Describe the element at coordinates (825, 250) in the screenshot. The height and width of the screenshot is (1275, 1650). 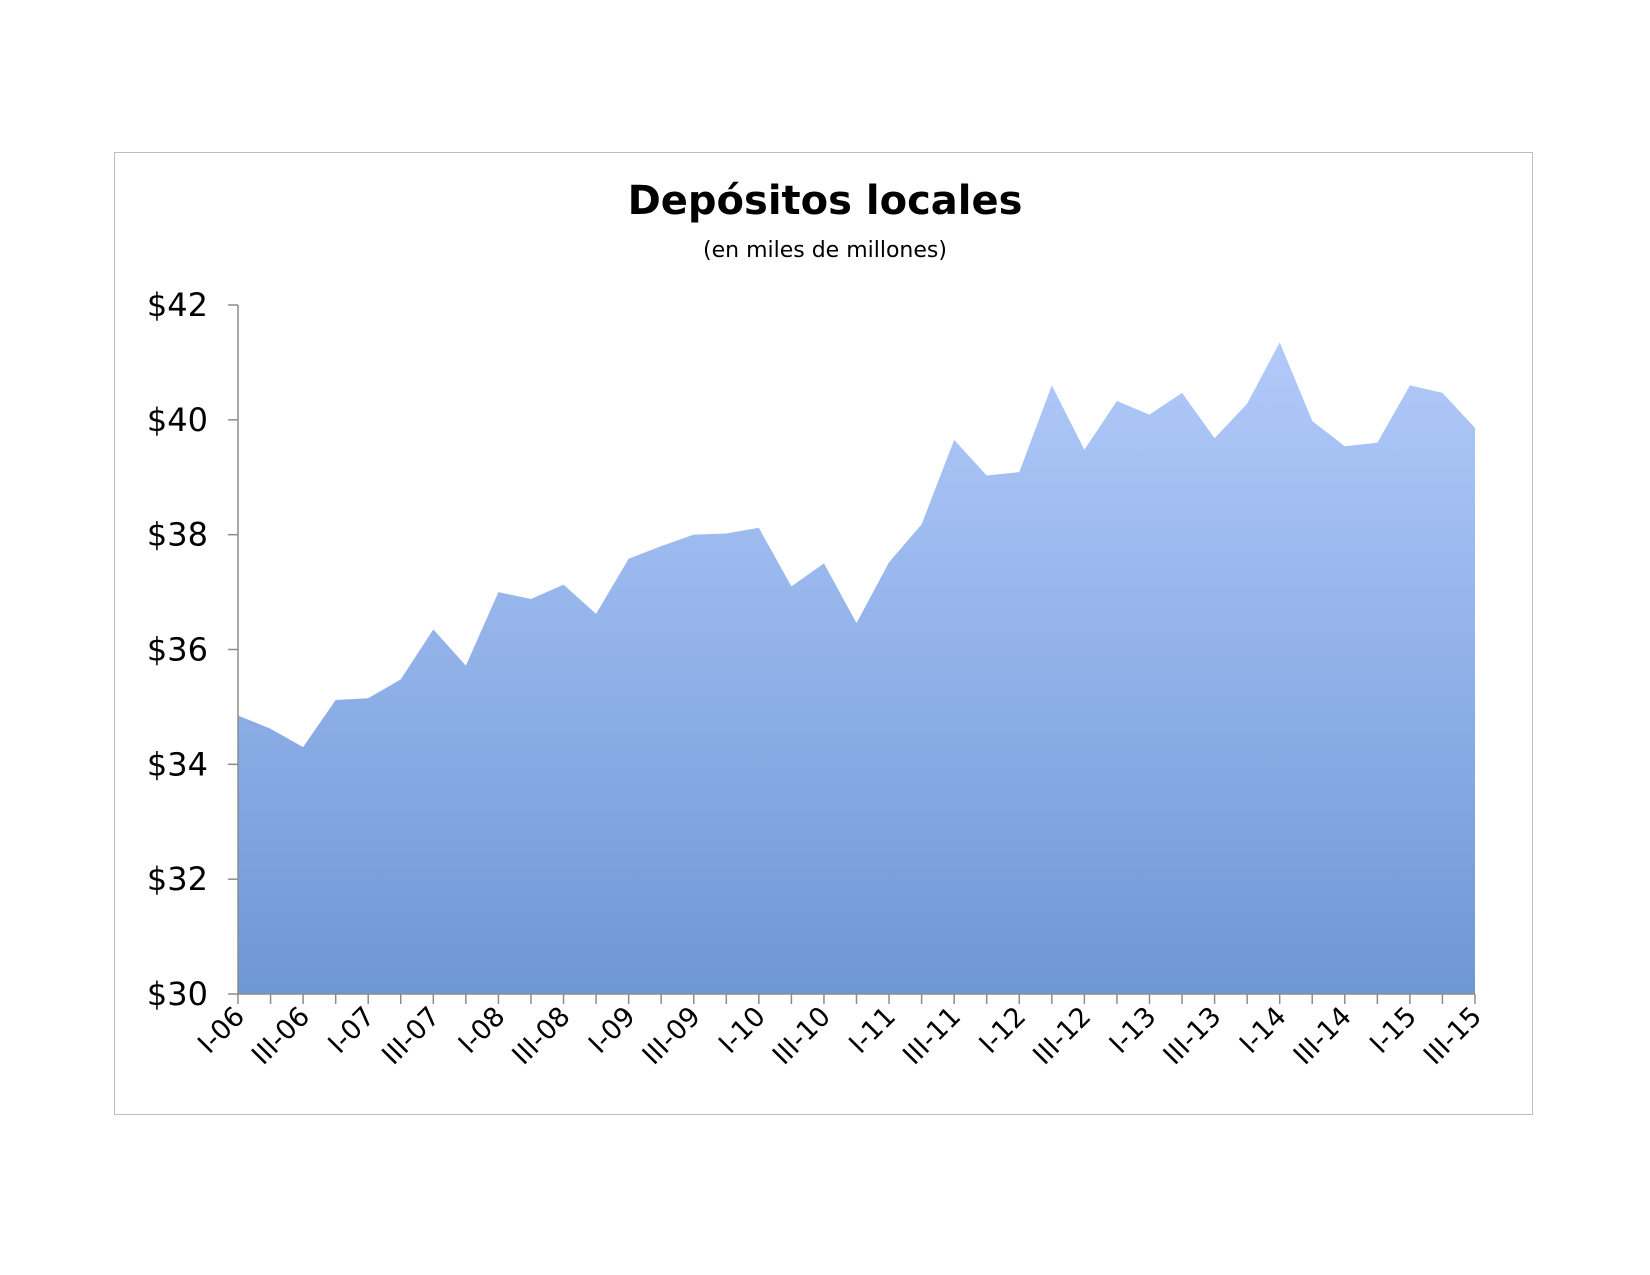
I see `chart-subtitle: (en miles de millones)` at that location.